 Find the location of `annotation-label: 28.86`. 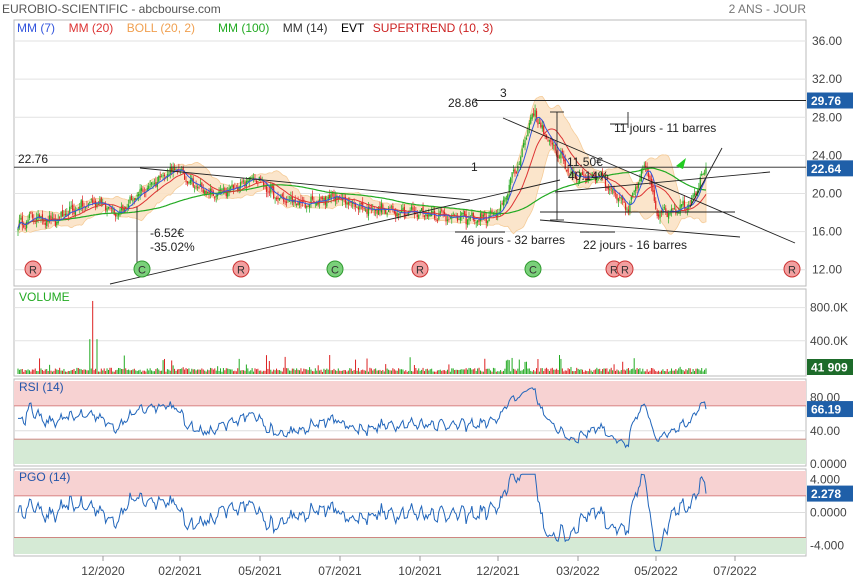

annotation-label: 28.86 is located at coordinates (463, 103).